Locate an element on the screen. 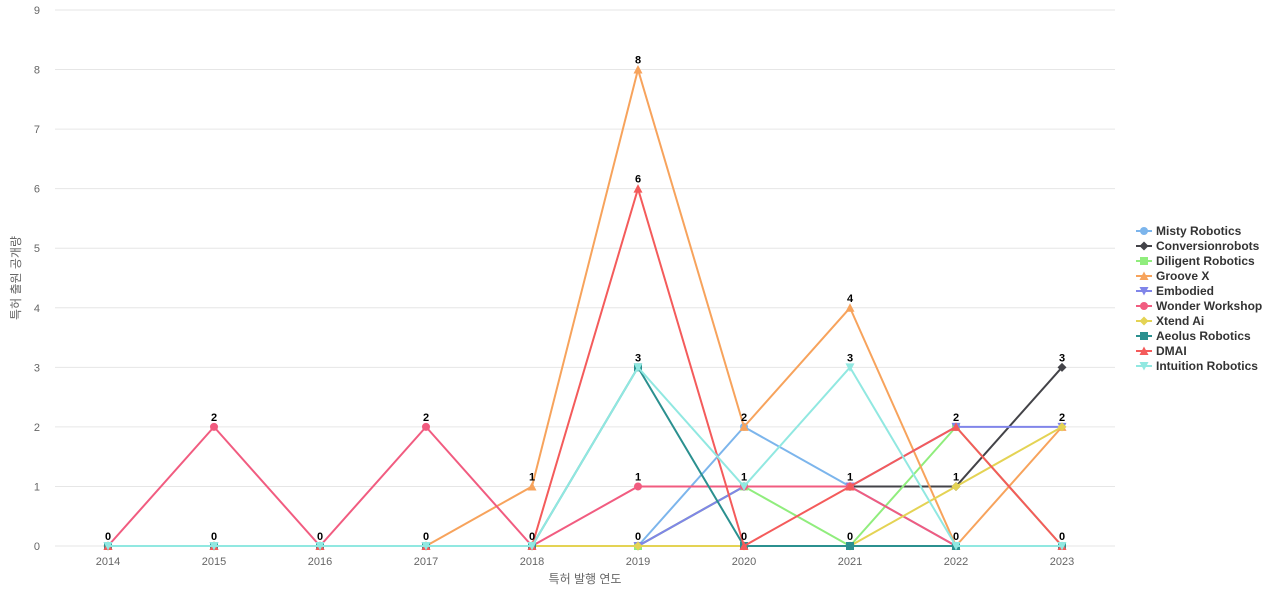 This screenshot has width=1280, height=600. x-tick-label: 2017 is located at coordinates (426, 562).